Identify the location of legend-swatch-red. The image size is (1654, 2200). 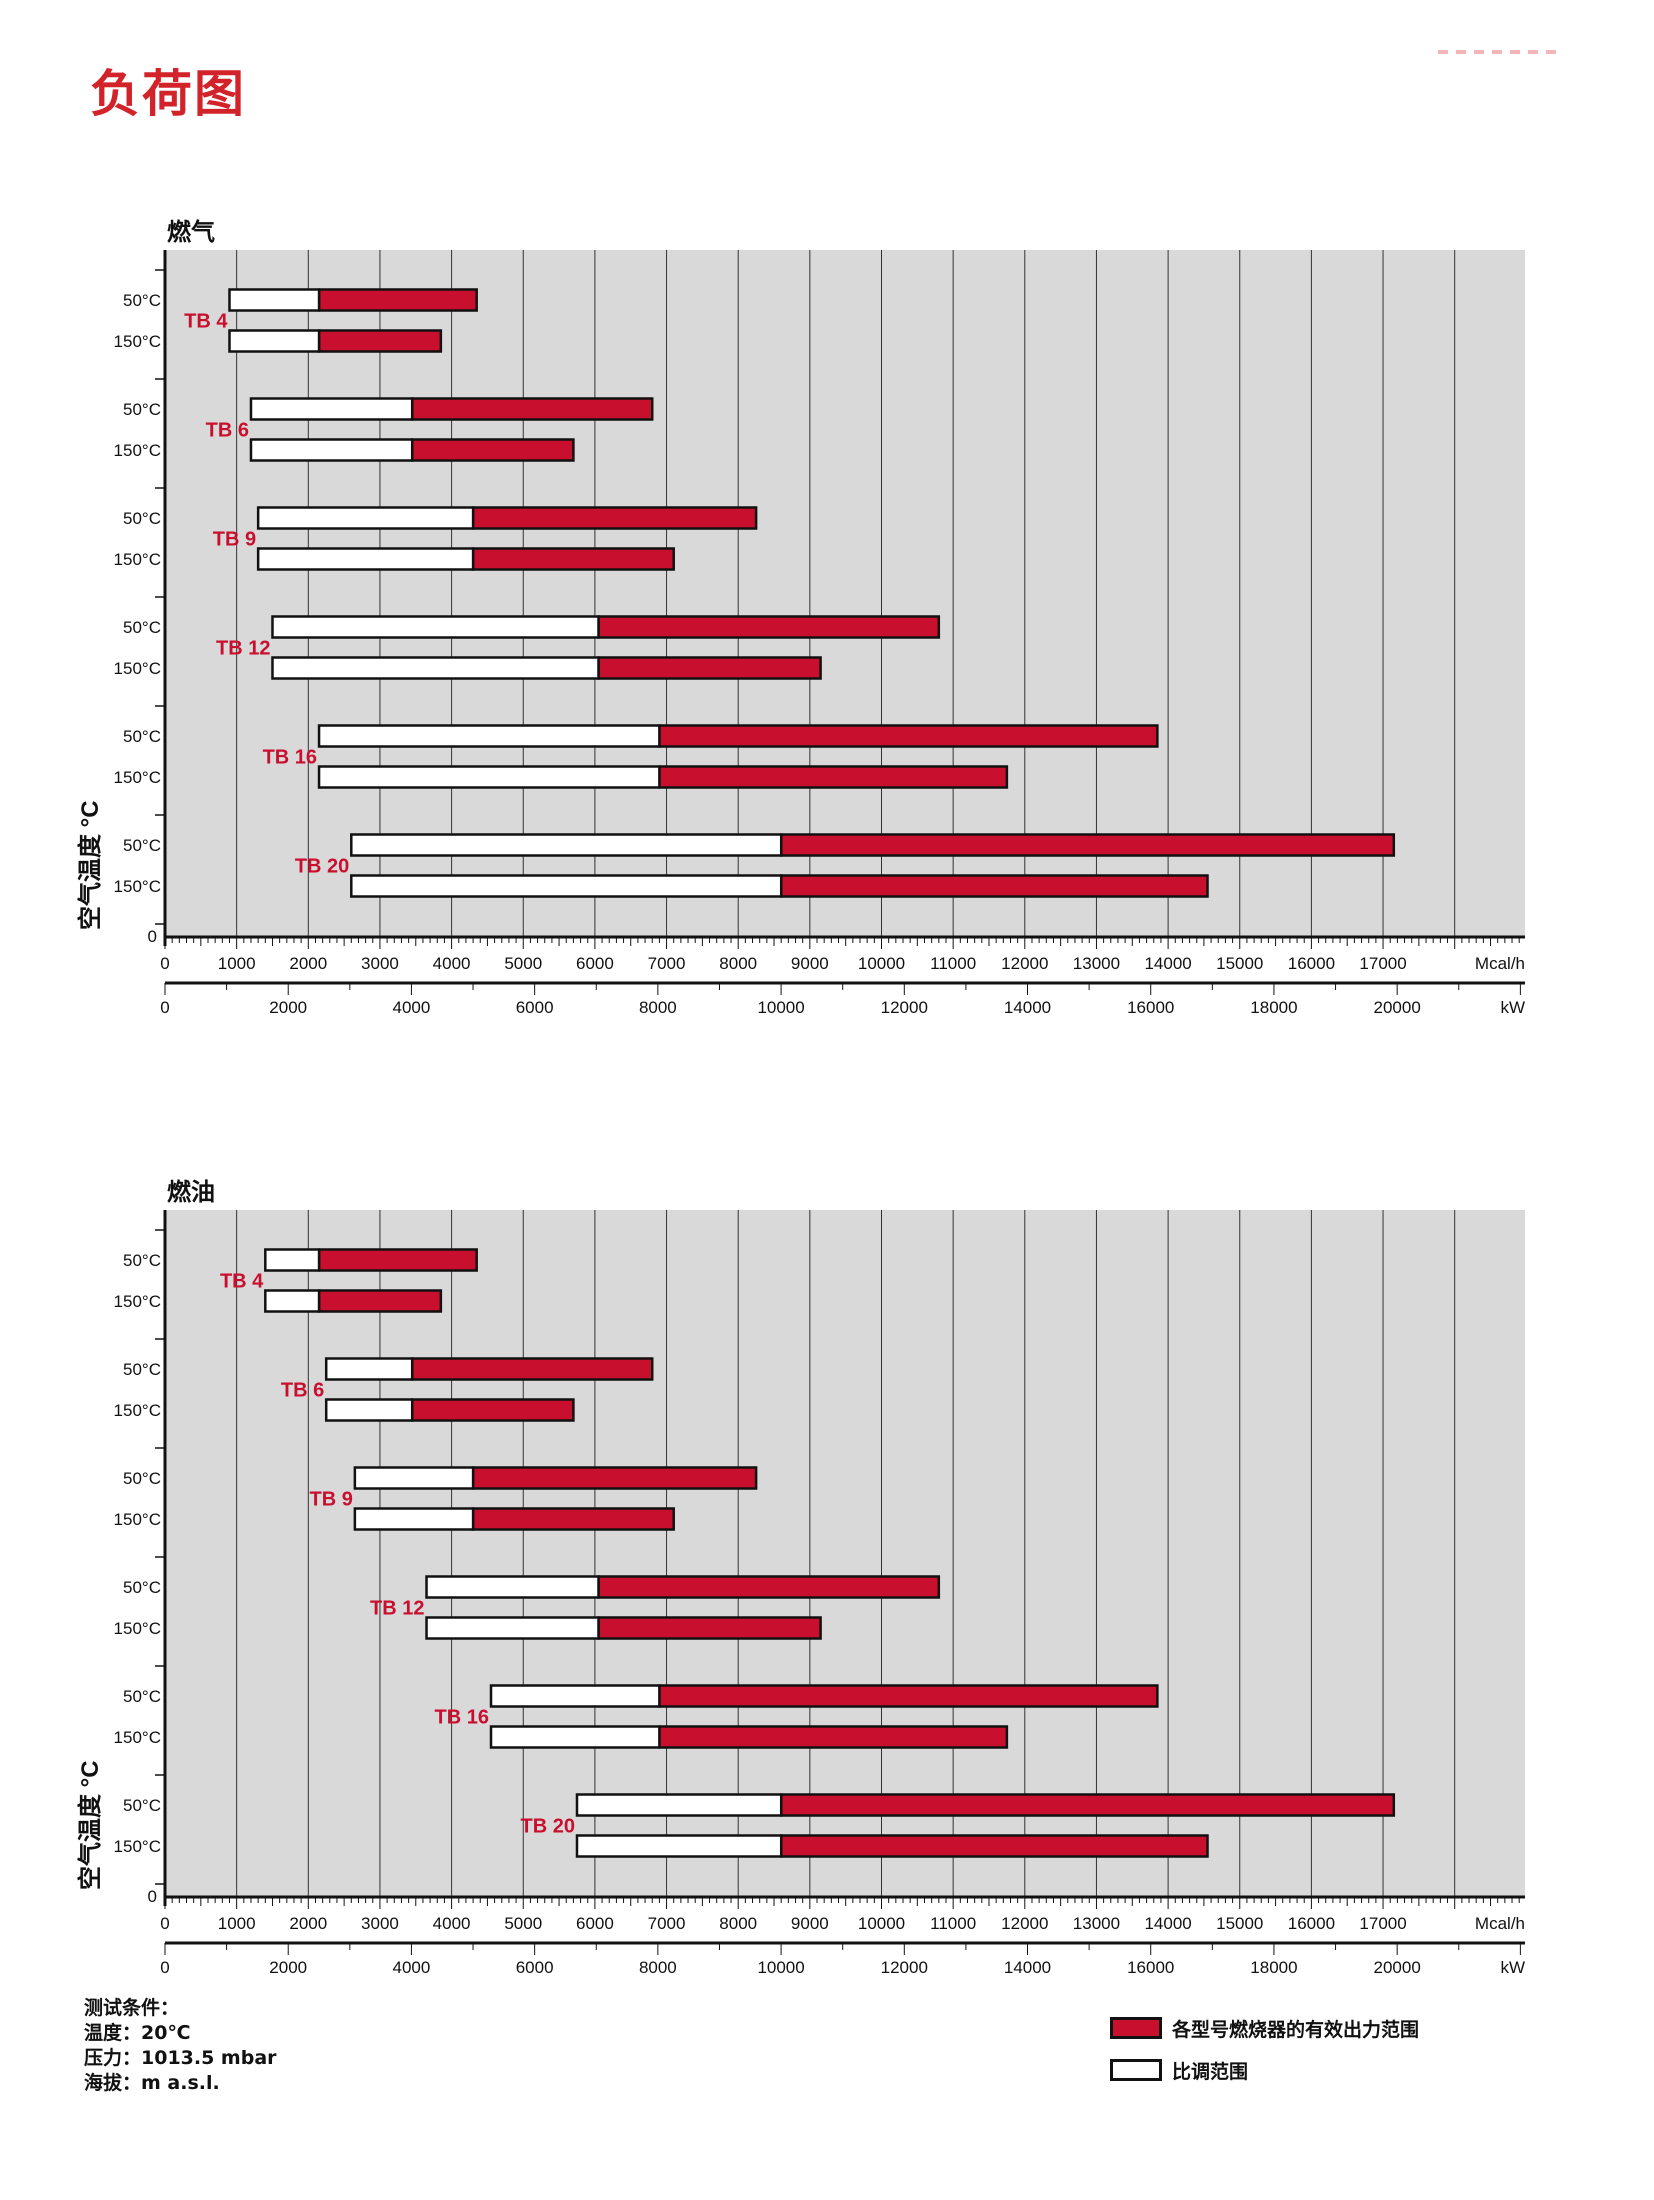
(1136, 2028).